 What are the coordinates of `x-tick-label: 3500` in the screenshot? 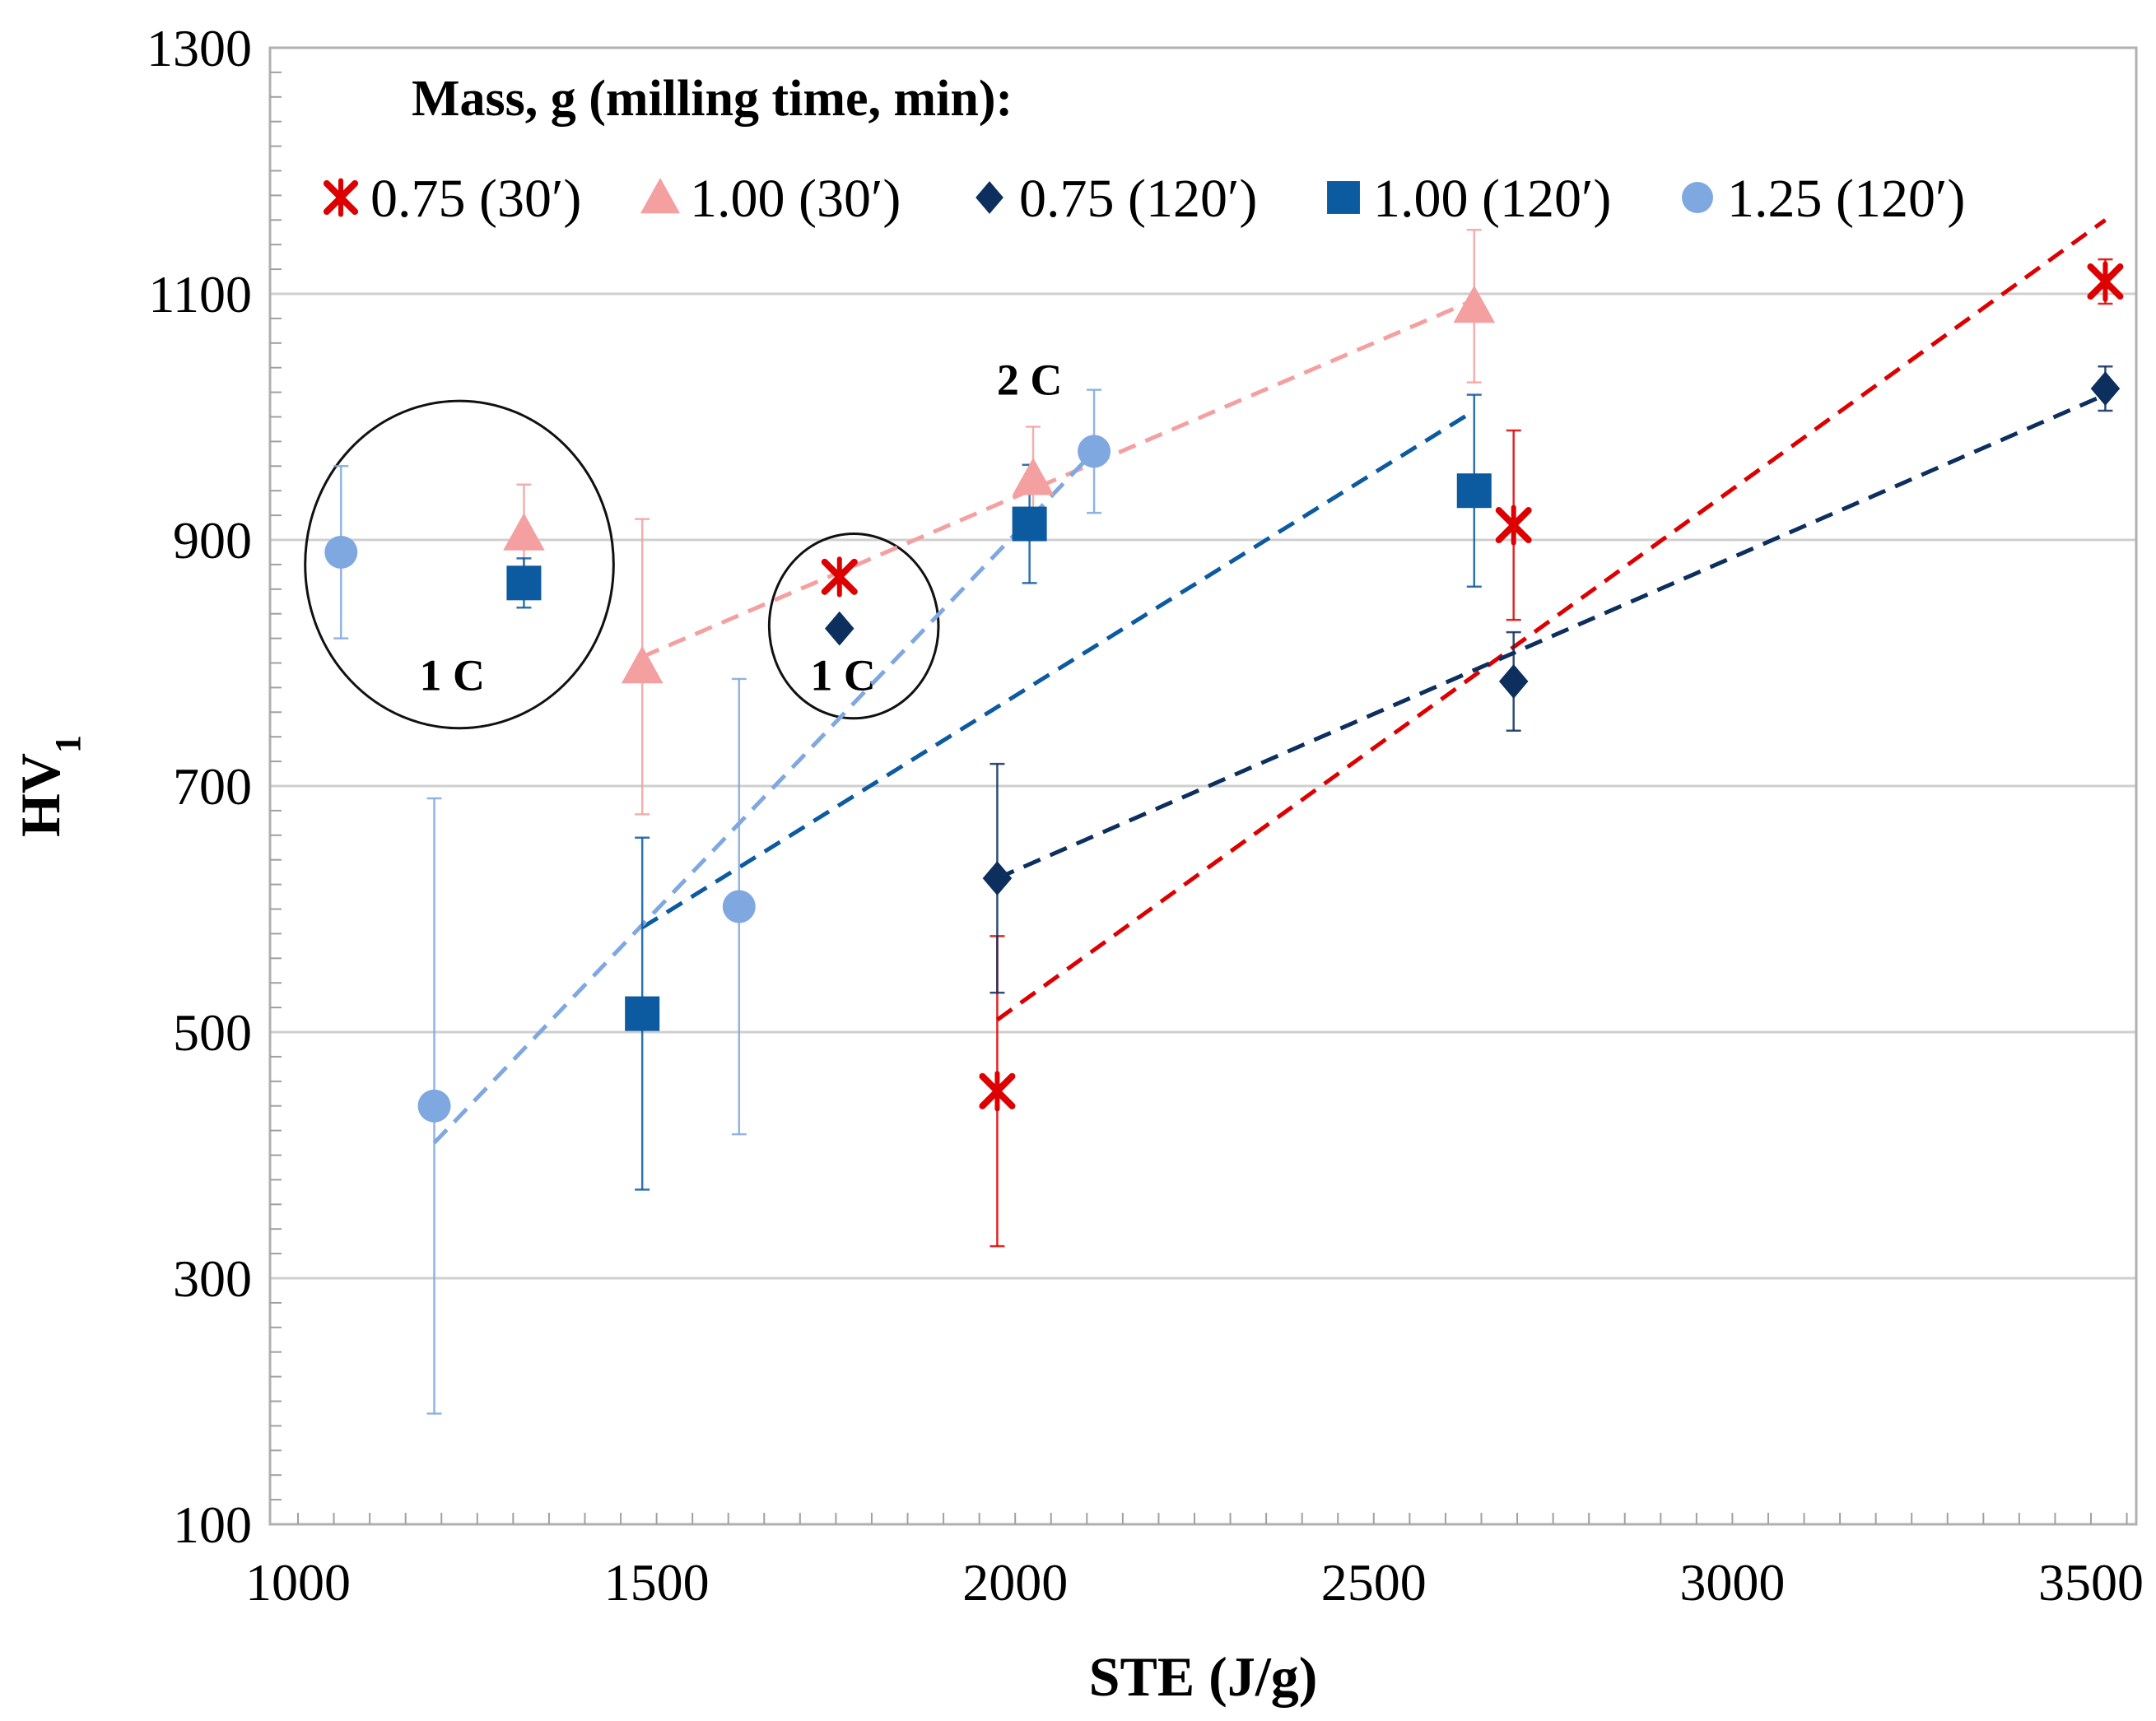 It's located at (2091, 1582).